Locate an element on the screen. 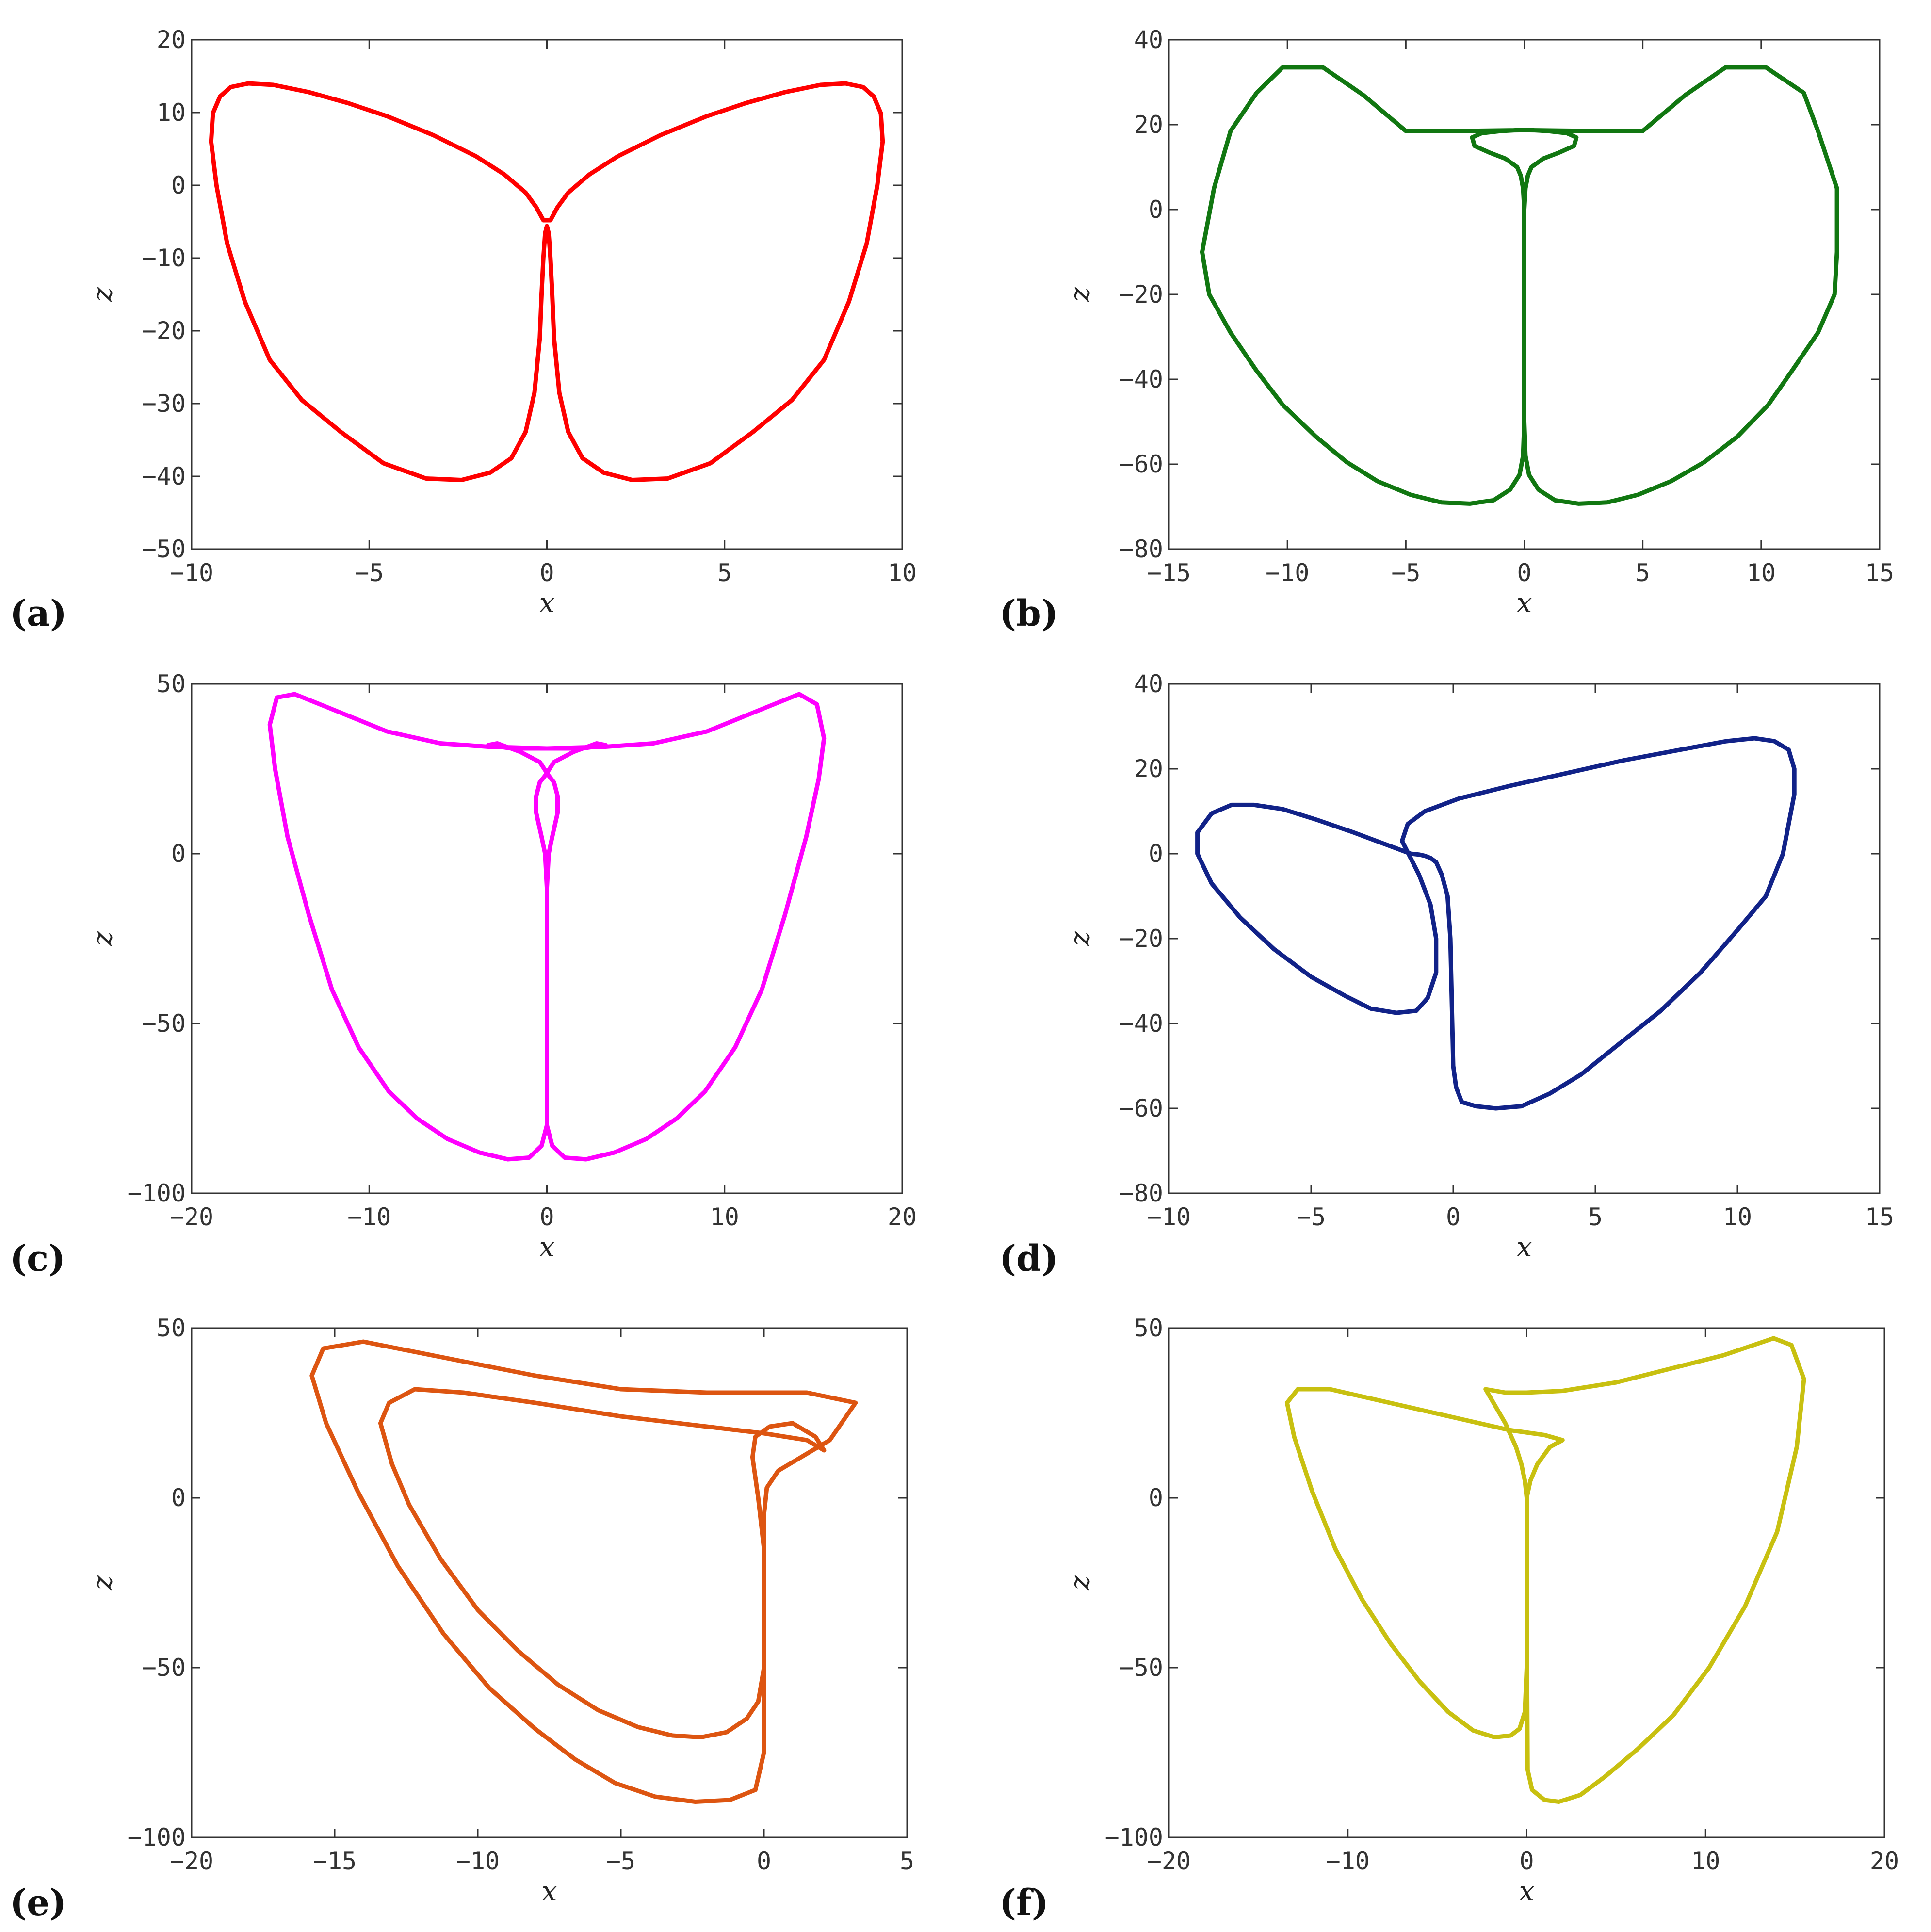 This screenshot has width=1931, height=1932. trajectory-curve-f is located at coordinates (1545, 1570).